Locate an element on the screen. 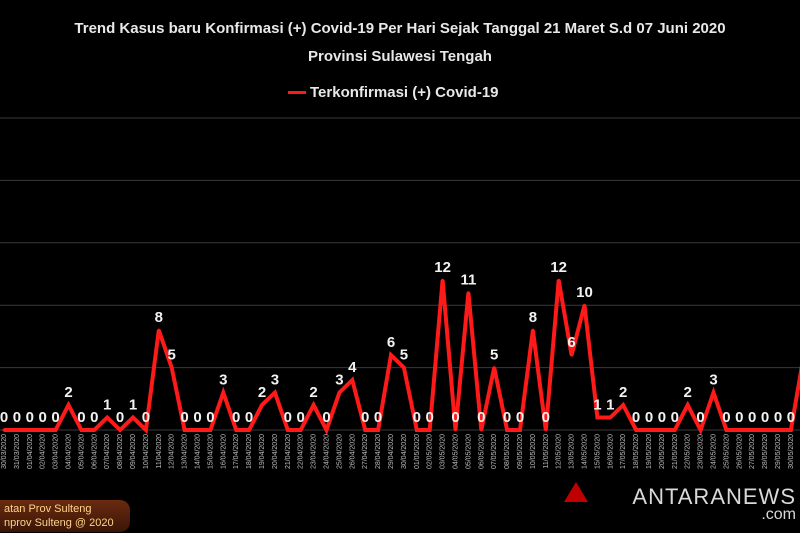 The width and height of the screenshot is (800, 533). x-tick-label: 28/05/2020 is located at coordinates (765, 451).